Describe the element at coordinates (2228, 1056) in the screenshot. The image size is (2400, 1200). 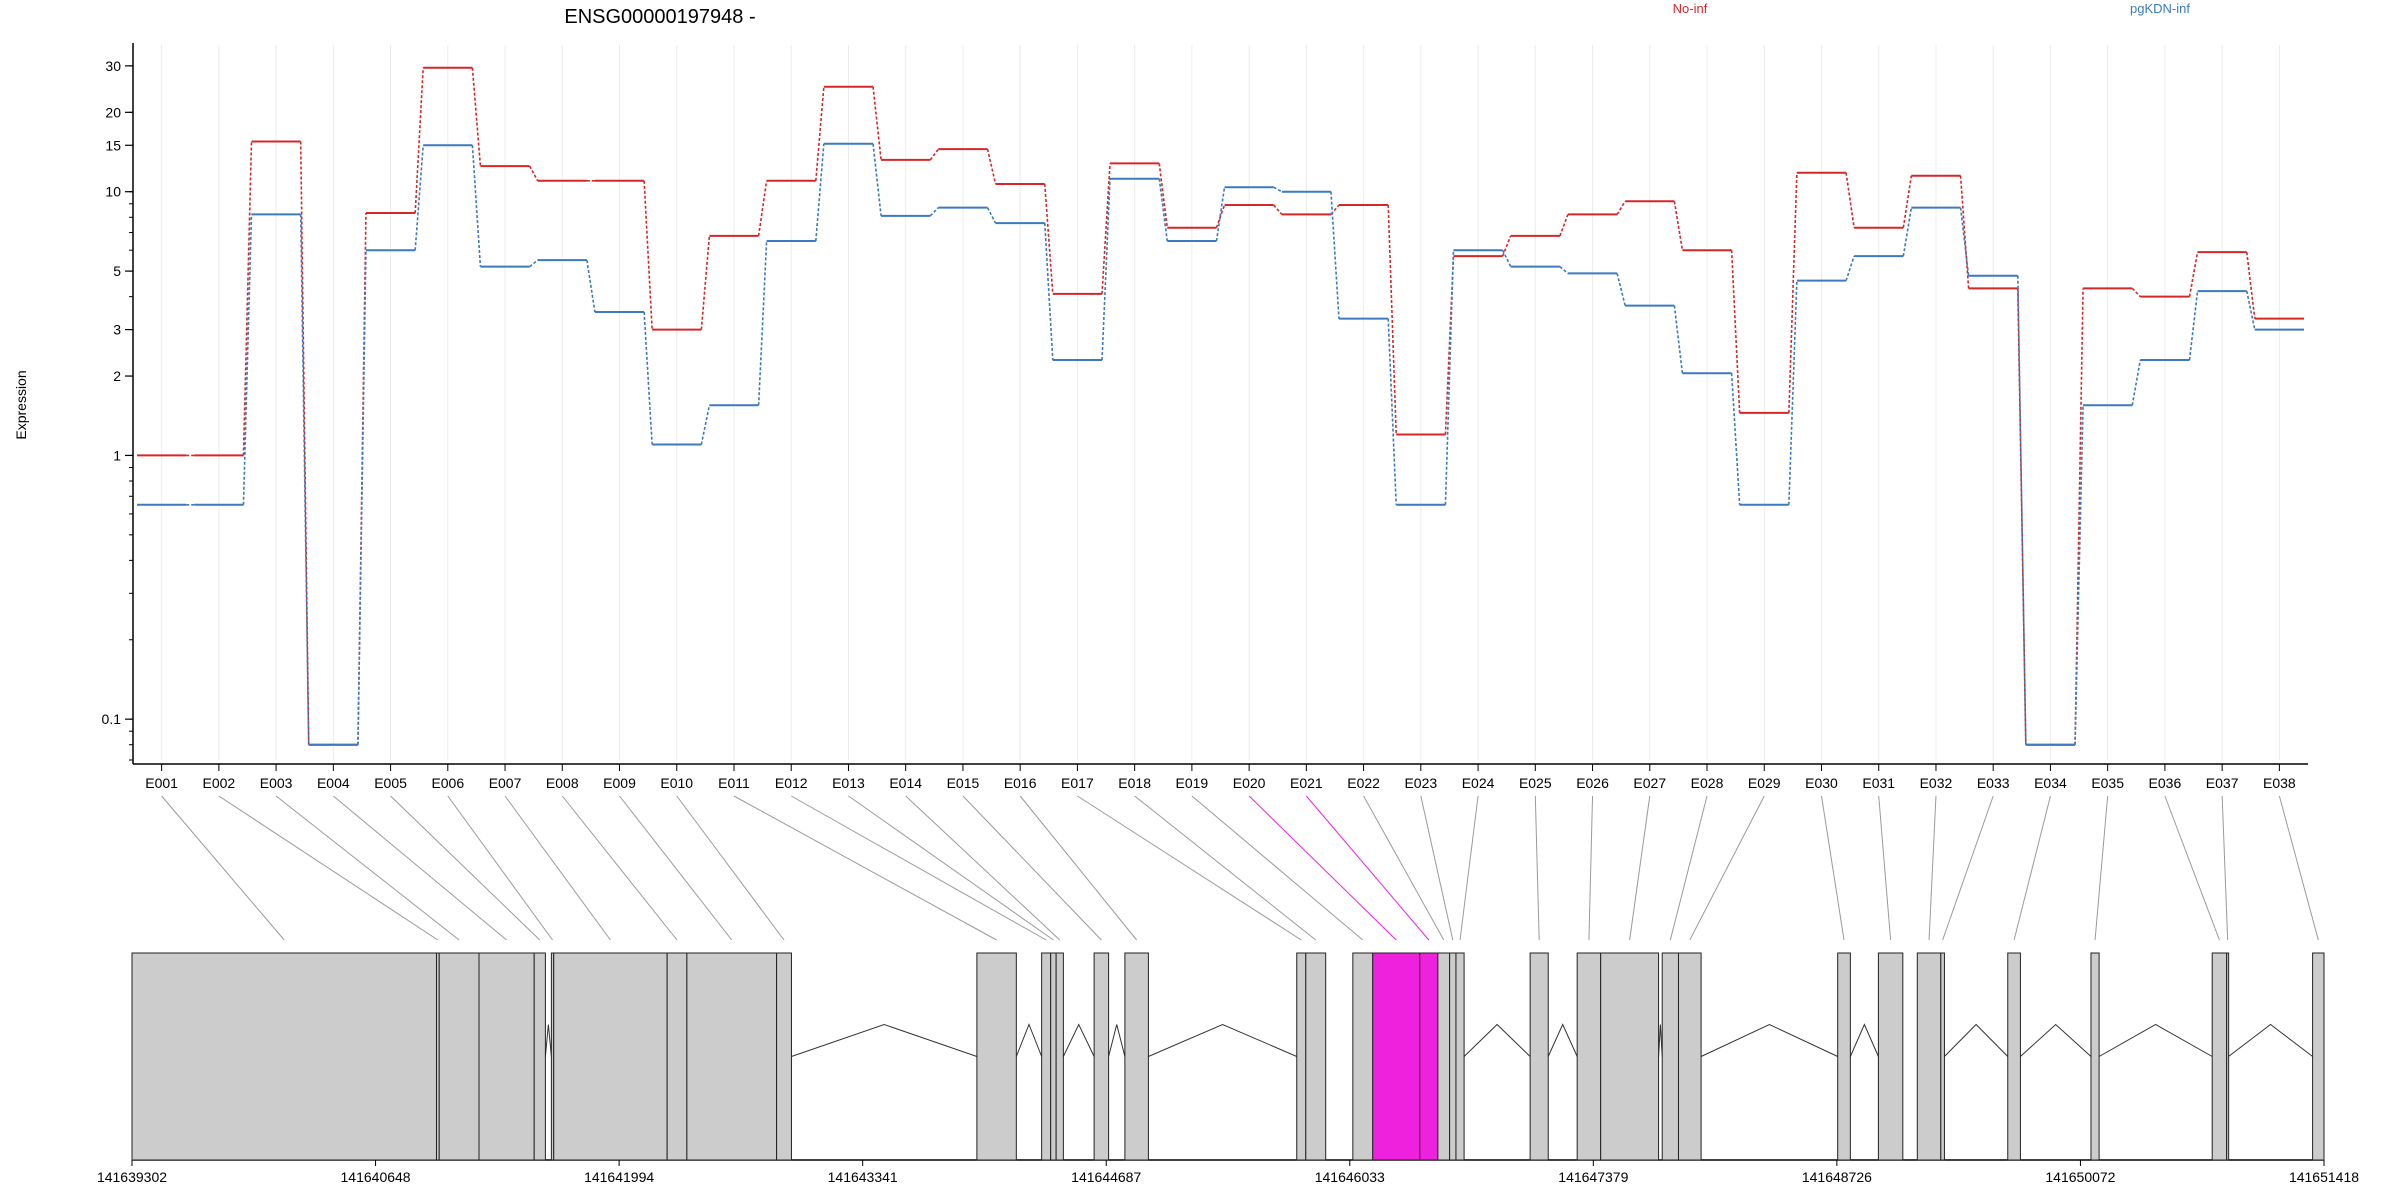
I see `exon-box-e037` at that location.